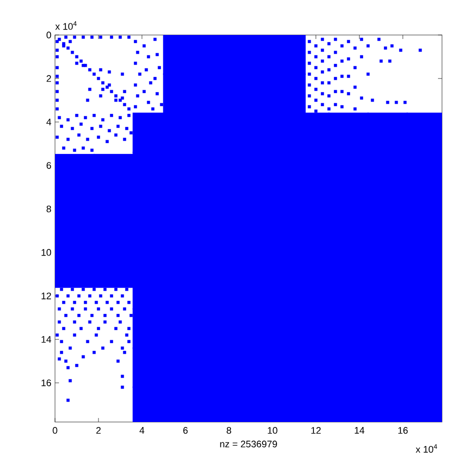 This screenshot has width=474, height=474. I want to click on x-tick-label: 2, so click(98, 430).